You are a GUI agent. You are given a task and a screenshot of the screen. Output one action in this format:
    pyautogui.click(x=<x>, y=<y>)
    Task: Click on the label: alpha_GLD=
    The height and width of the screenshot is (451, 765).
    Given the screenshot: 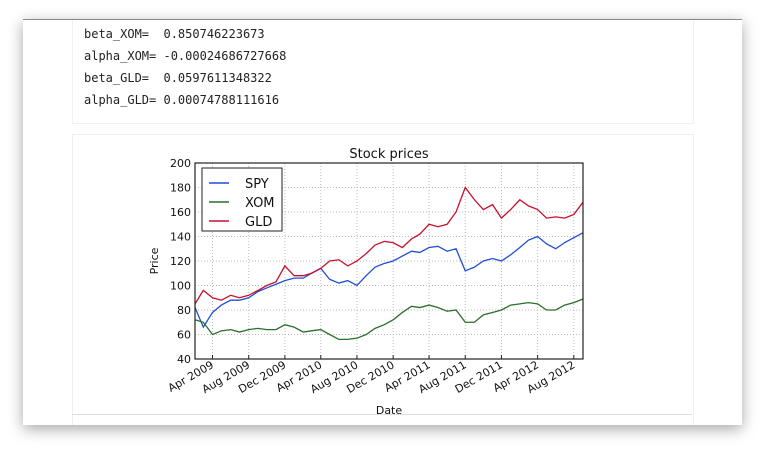 What is the action you would take?
    pyautogui.click(x=124, y=100)
    